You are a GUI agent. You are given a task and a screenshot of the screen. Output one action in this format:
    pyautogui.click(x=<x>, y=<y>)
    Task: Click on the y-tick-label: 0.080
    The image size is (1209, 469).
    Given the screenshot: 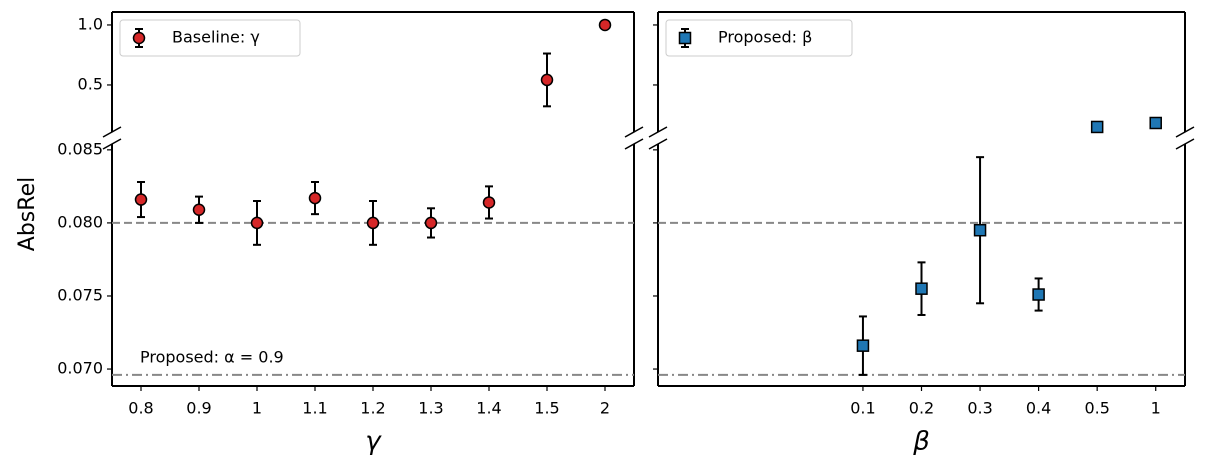 What is the action you would take?
    pyautogui.click(x=80, y=221)
    